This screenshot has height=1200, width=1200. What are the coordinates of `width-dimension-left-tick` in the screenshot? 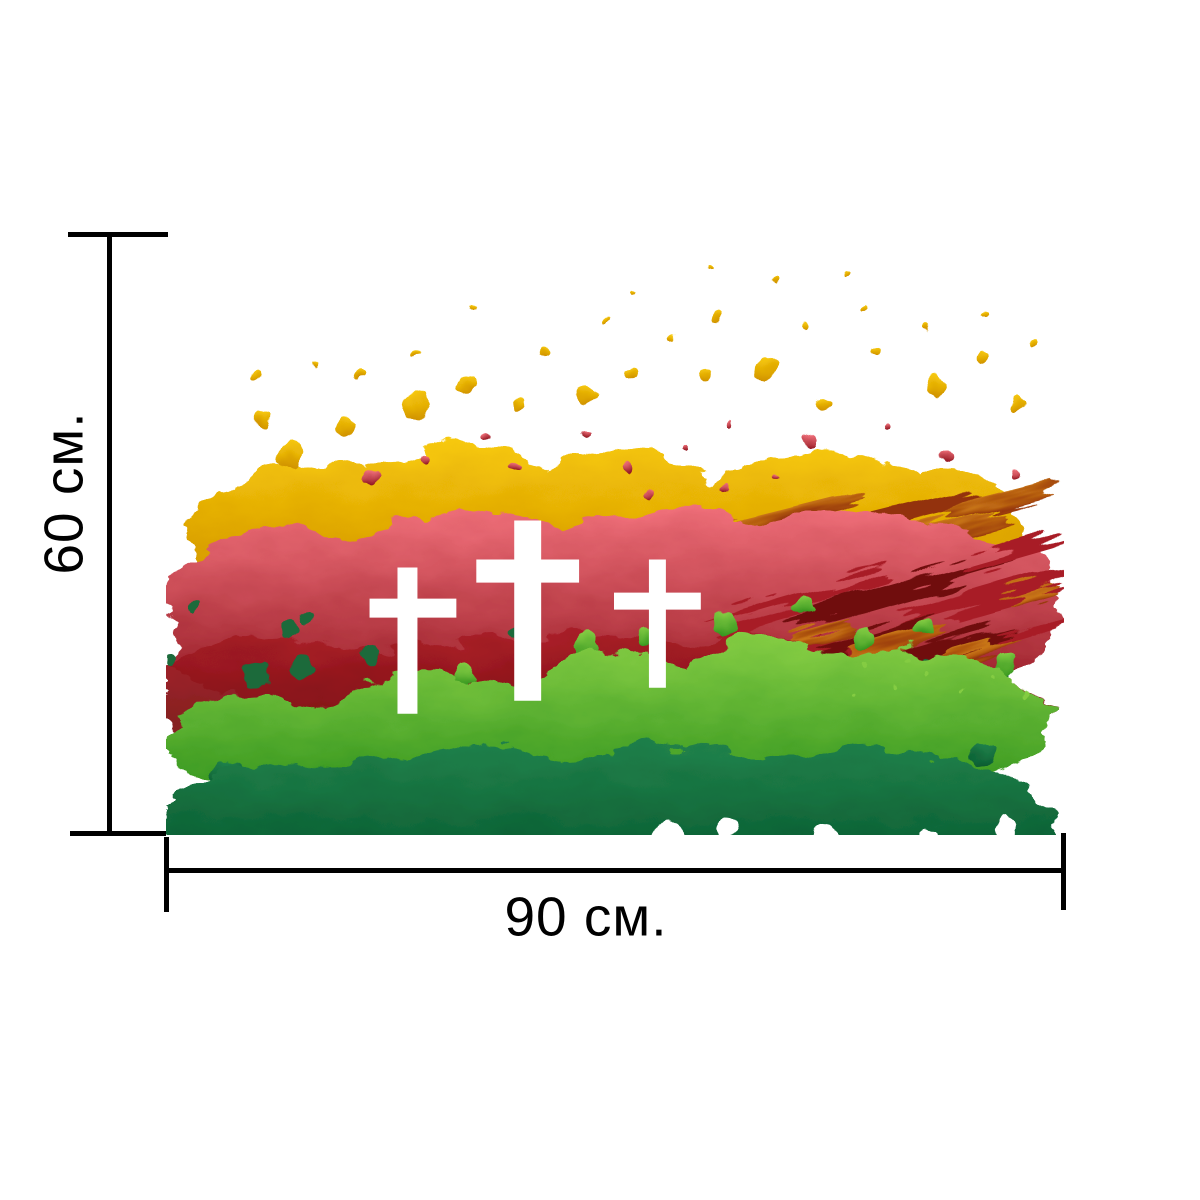 It's located at (166, 874).